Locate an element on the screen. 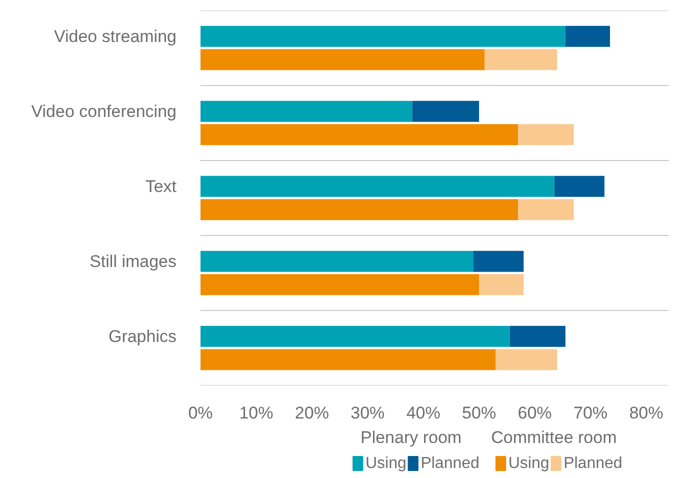 The width and height of the screenshot is (678, 478). y-tick-label: Text is located at coordinates (161, 186).